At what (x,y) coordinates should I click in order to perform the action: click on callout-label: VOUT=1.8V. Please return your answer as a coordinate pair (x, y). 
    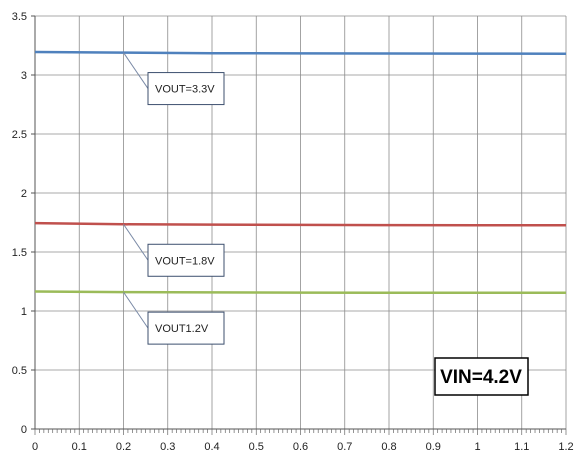
    Looking at the image, I should click on (185, 261).